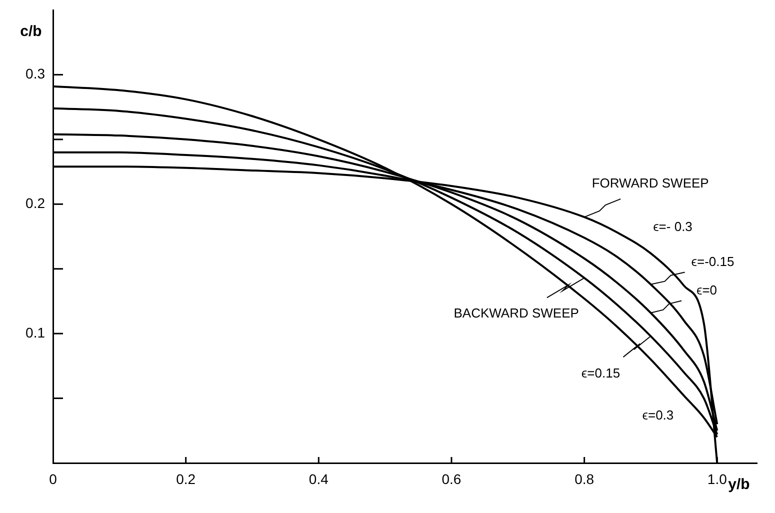  I want to click on annotation: ϵ=0.3, so click(658, 414).